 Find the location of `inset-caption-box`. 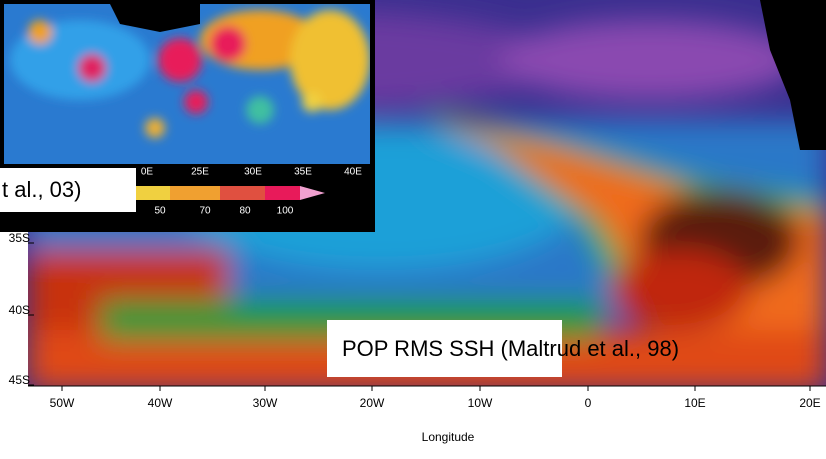

inset-caption-box is located at coordinates (68, 190).